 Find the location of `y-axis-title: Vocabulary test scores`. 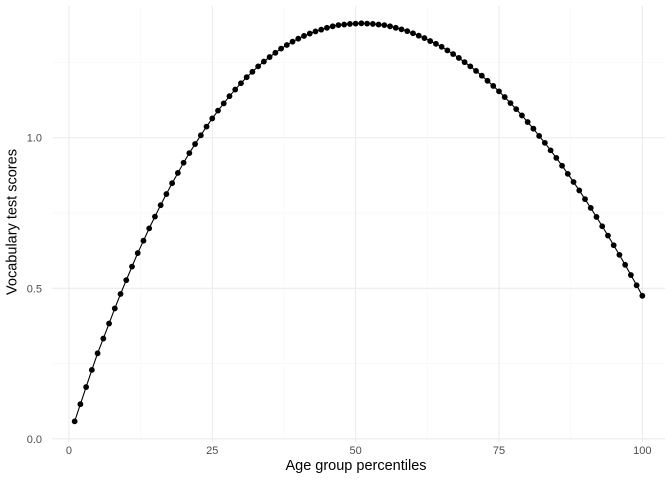

y-axis-title: Vocabulary test scores is located at coordinates (13, 222).